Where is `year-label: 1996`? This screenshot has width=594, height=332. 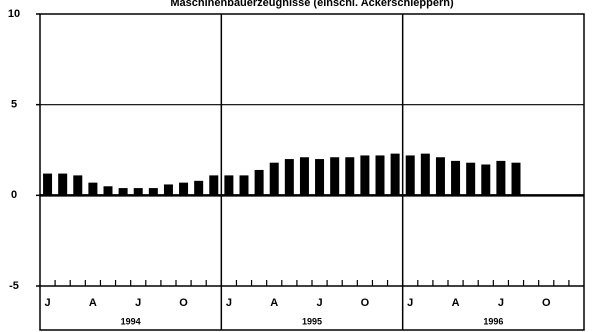 year-label: 1996 is located at coordinates (493, 321).